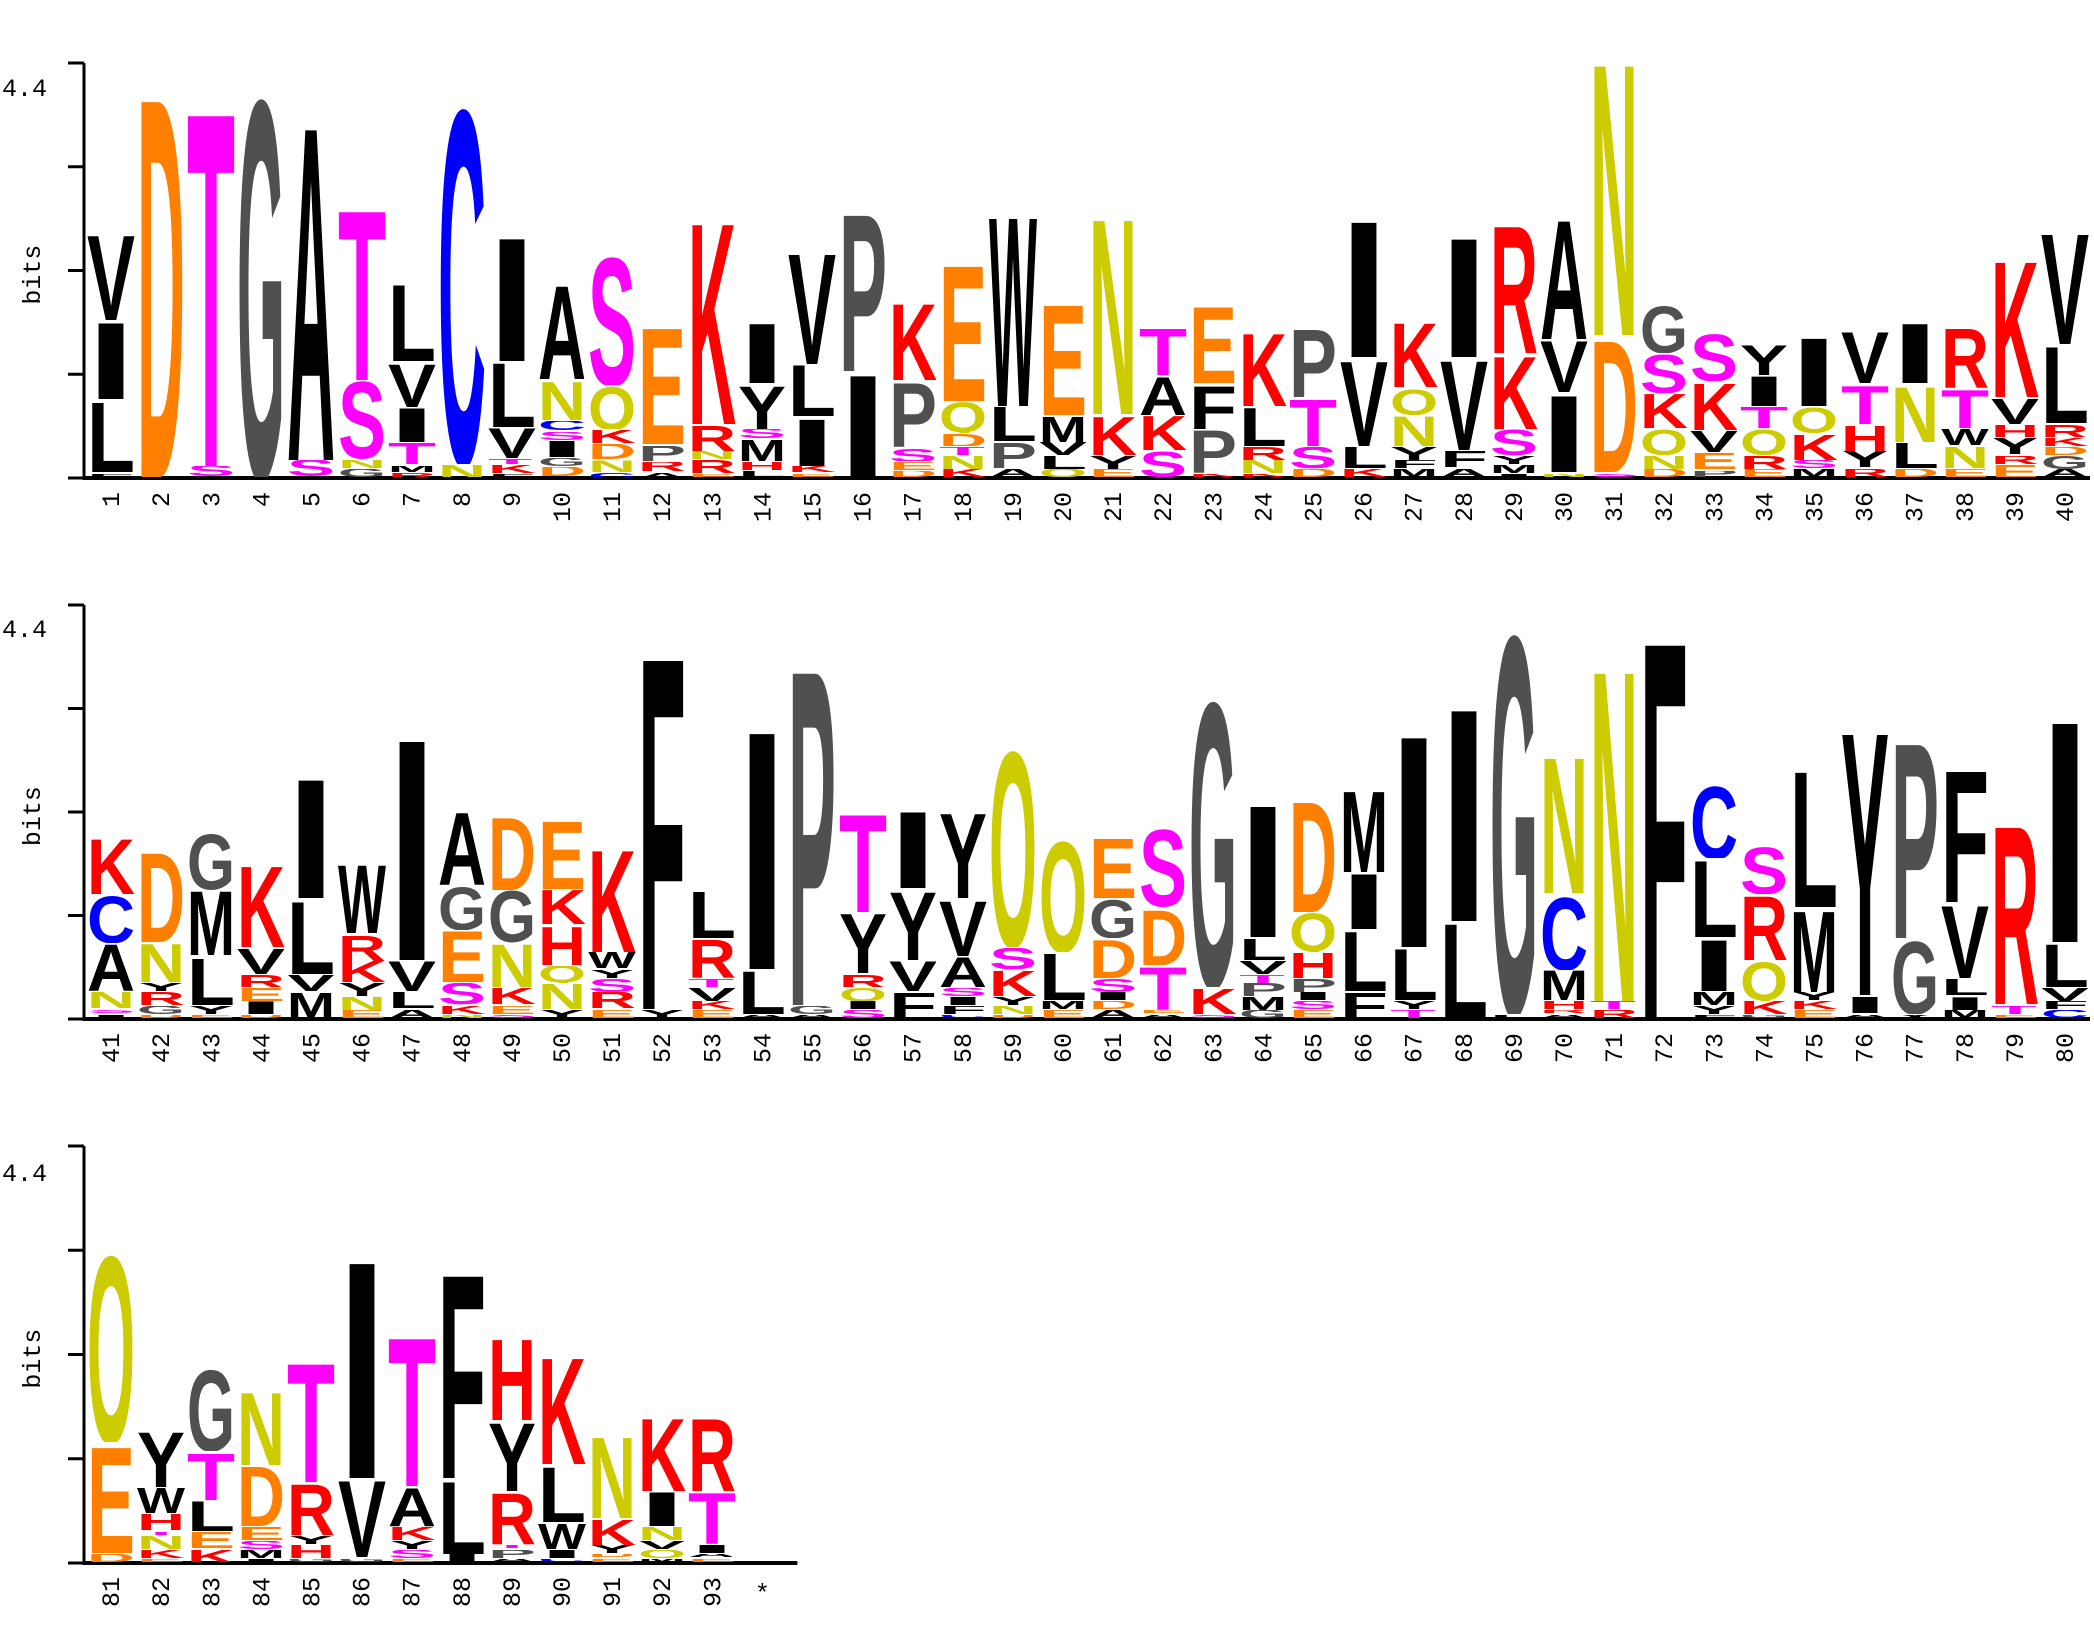 Image resolution: width=2094 pixels, height=1638 pixels. Describe the element at coordinates (112, 499) in the screenshot. I see `x-tick-label: 1` at that location.